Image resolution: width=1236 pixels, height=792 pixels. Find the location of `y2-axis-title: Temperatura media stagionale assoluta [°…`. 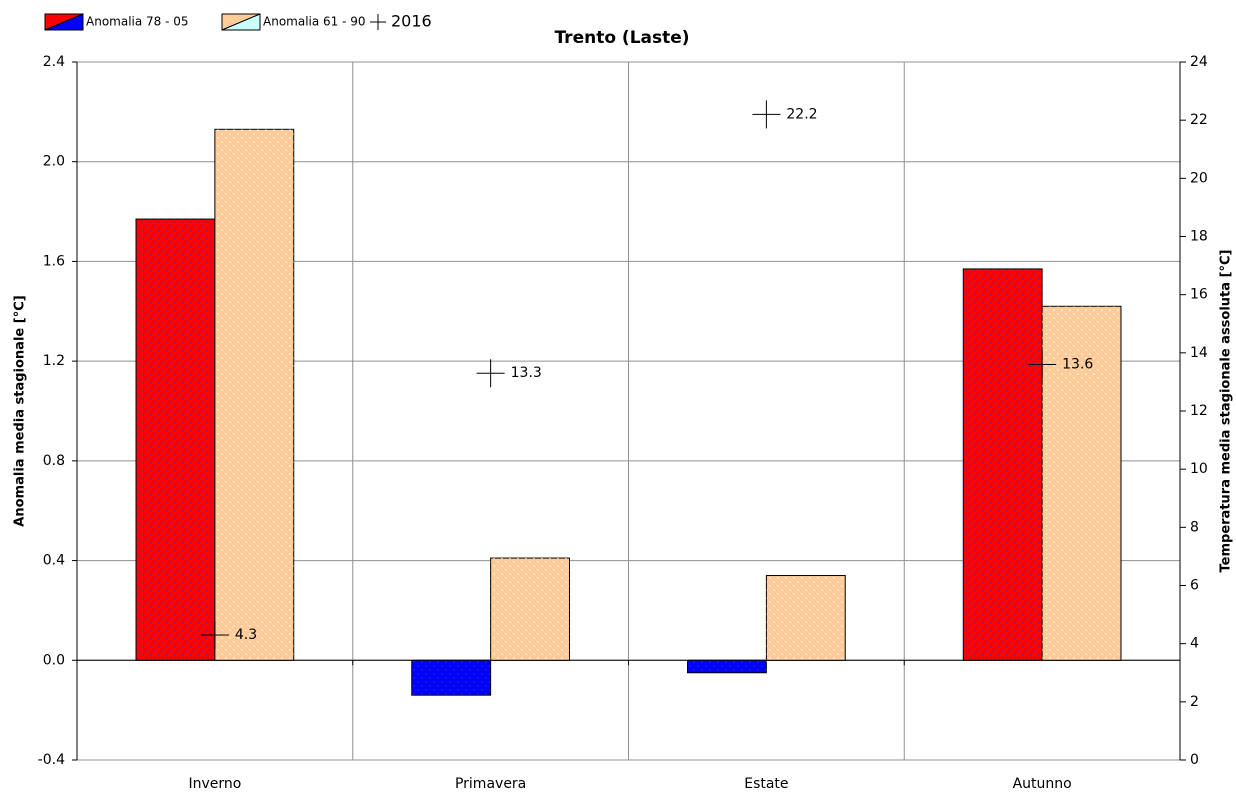

y2-axis-title: Temperatura media stagionale assoluta [°… is located at coordinates (1226, 411).